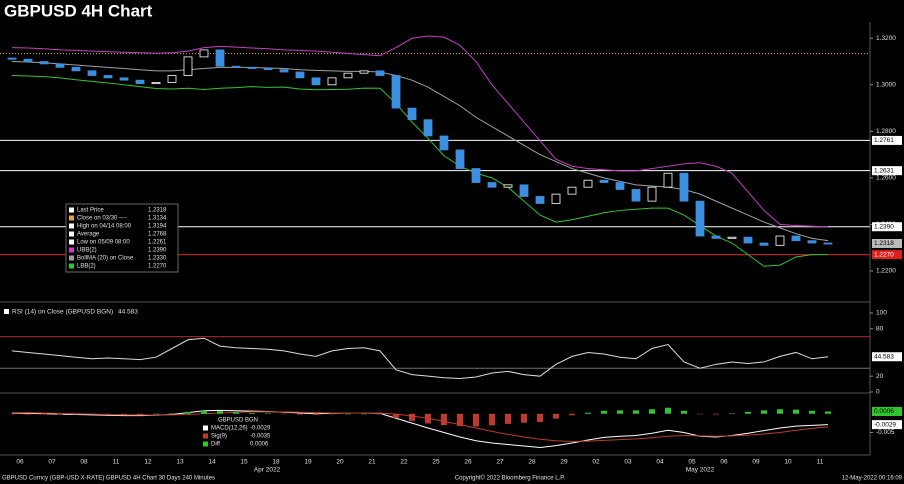 This screenshot has width=904, height=484. What do you see at coordinates (884, 243) in the screenshot?
I see `last-price-label: 1.2318` at bounding box center [884, 243].